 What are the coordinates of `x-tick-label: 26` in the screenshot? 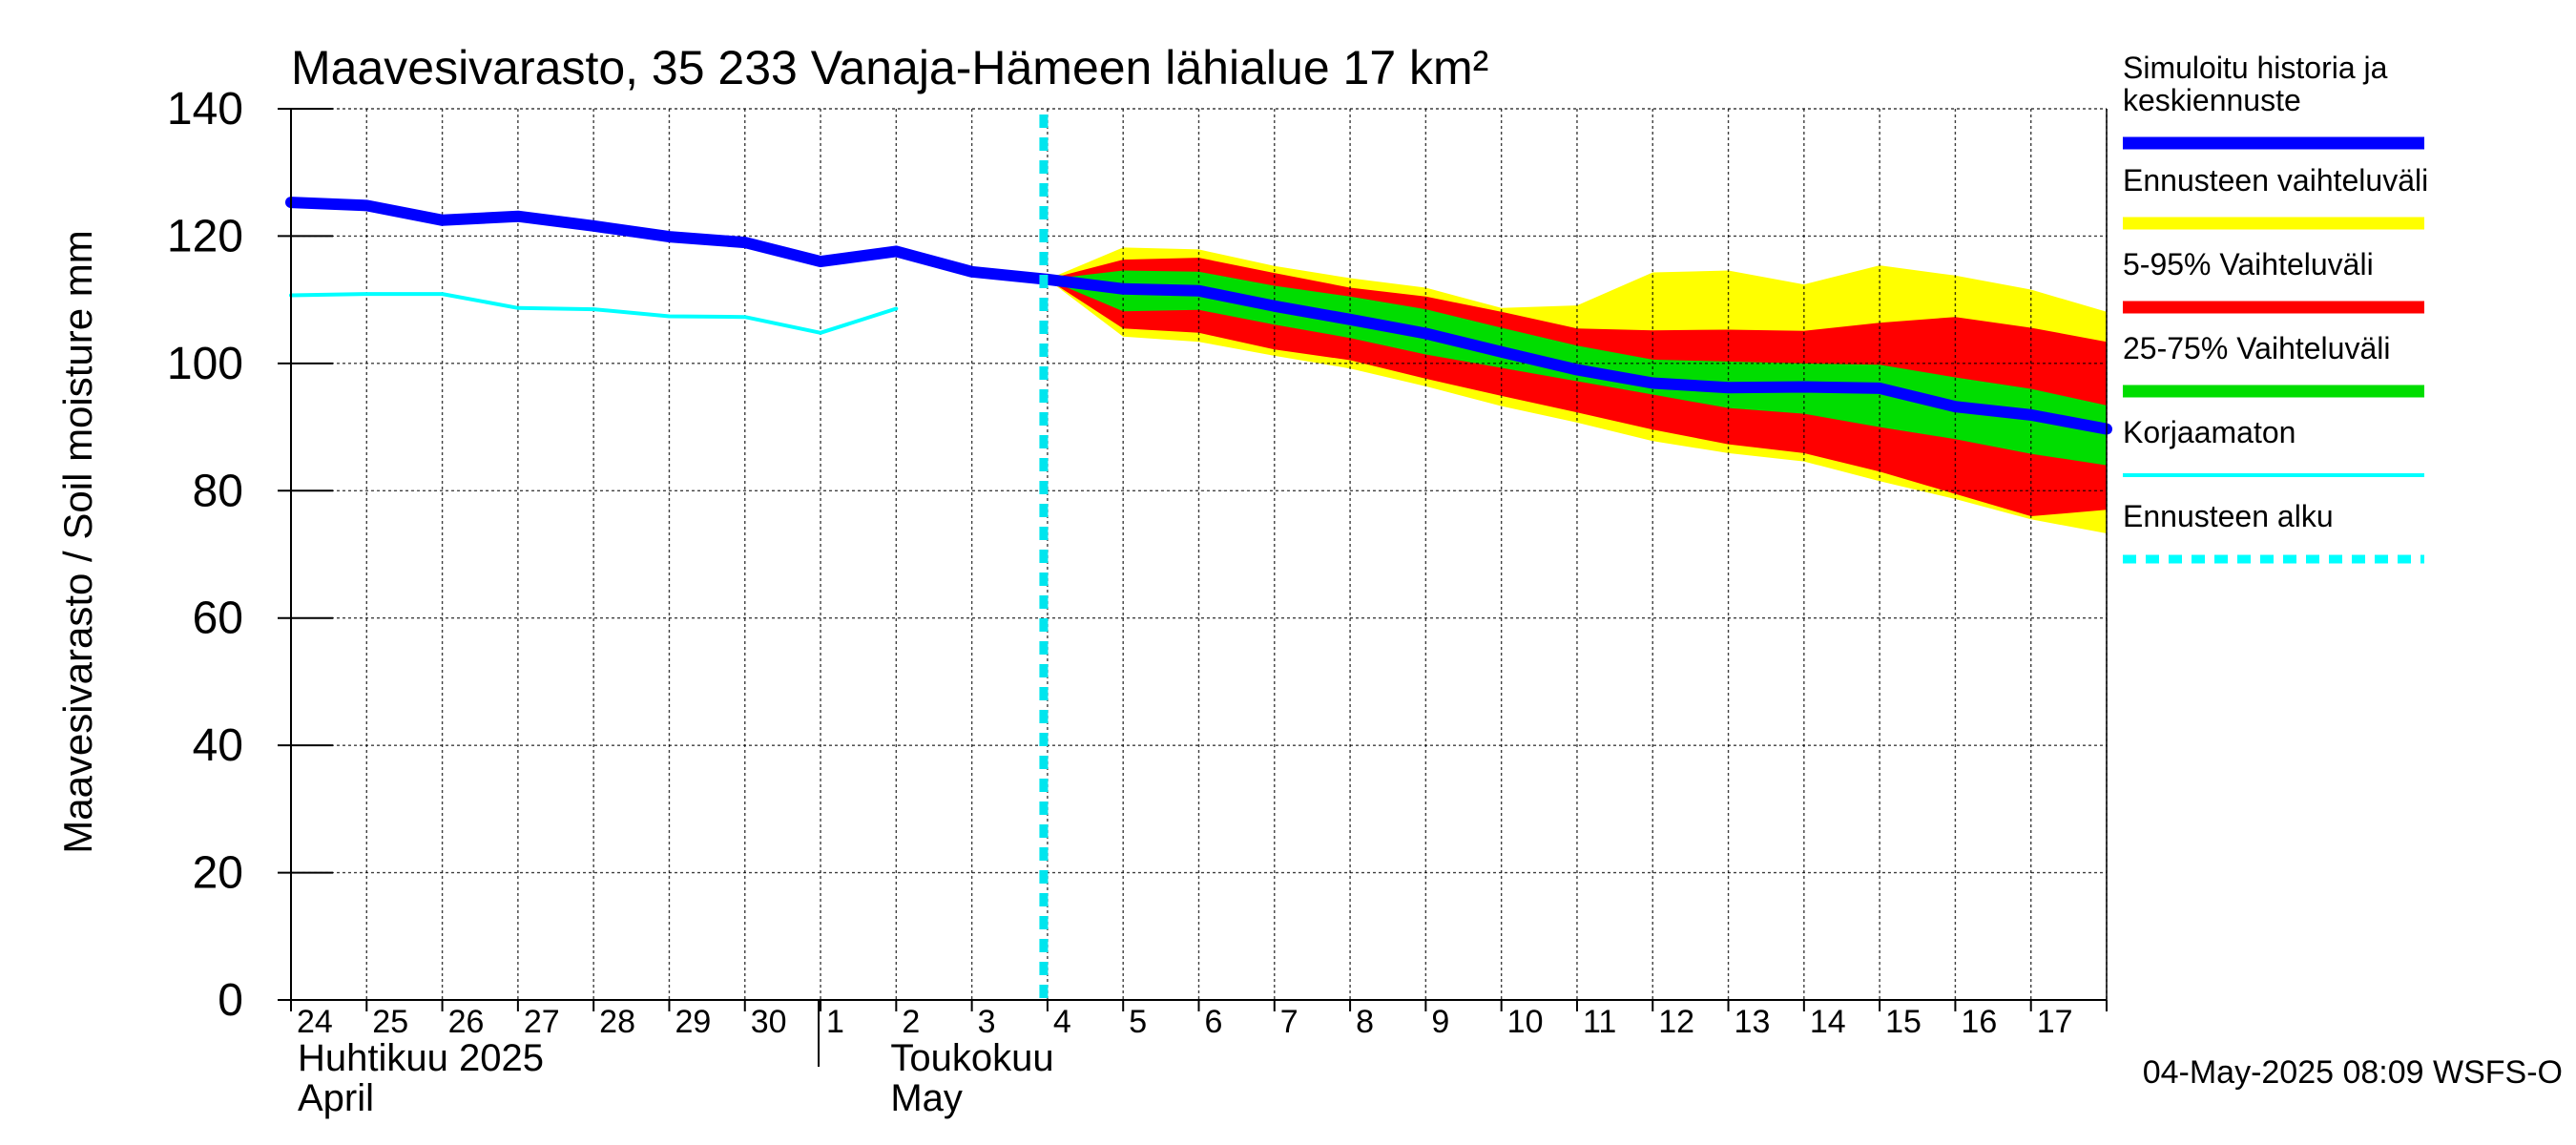 It's located at (466, 1022).